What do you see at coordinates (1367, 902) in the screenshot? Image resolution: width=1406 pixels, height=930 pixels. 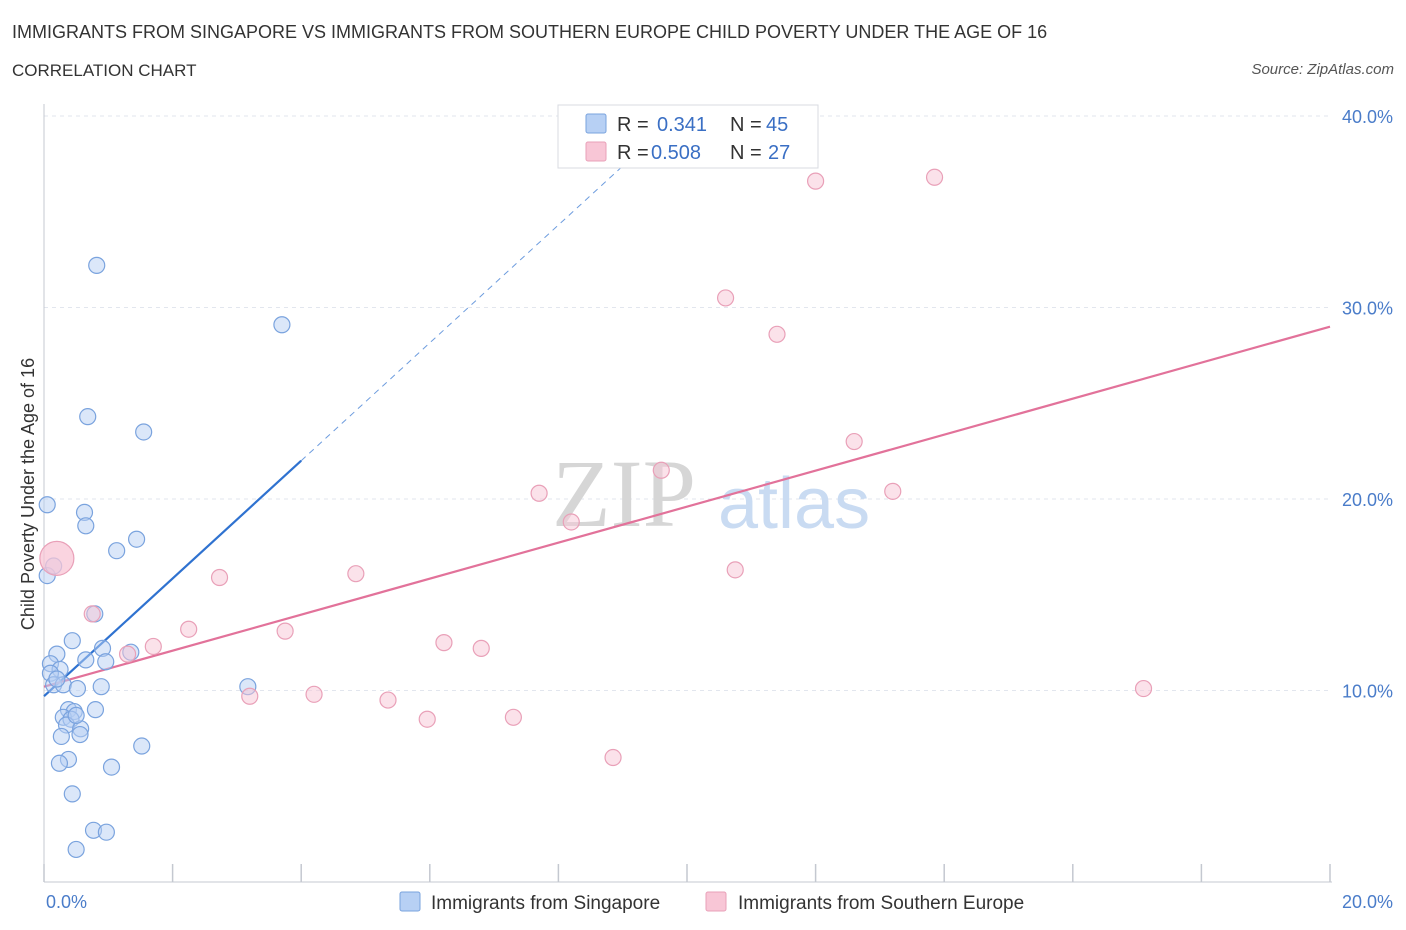 I see `x-tick-label-1: 20.0%` at bounding box center [1367, 902].